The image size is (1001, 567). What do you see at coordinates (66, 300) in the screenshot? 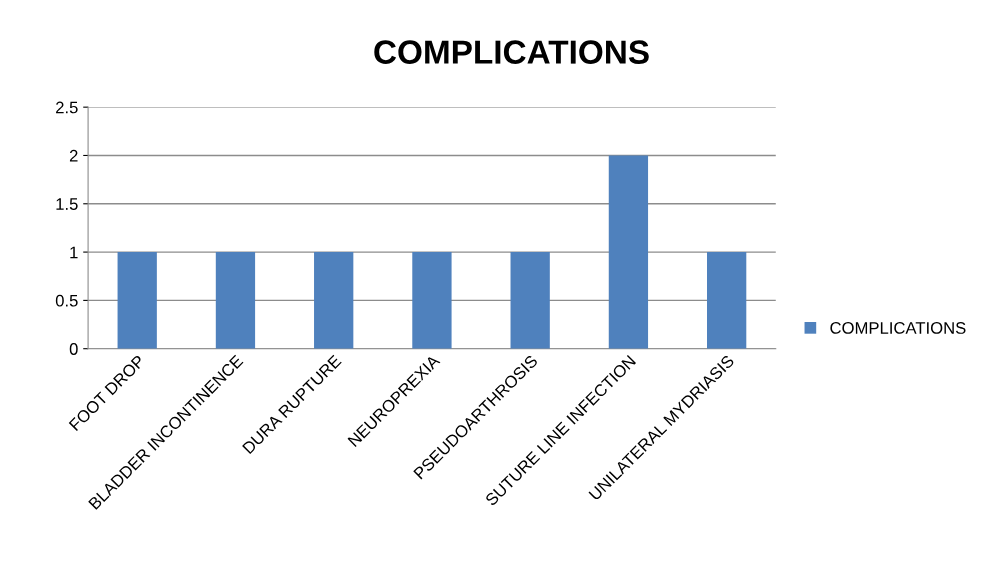
I see `y-tick-label: 0.5` at bounding box center [66, 300].